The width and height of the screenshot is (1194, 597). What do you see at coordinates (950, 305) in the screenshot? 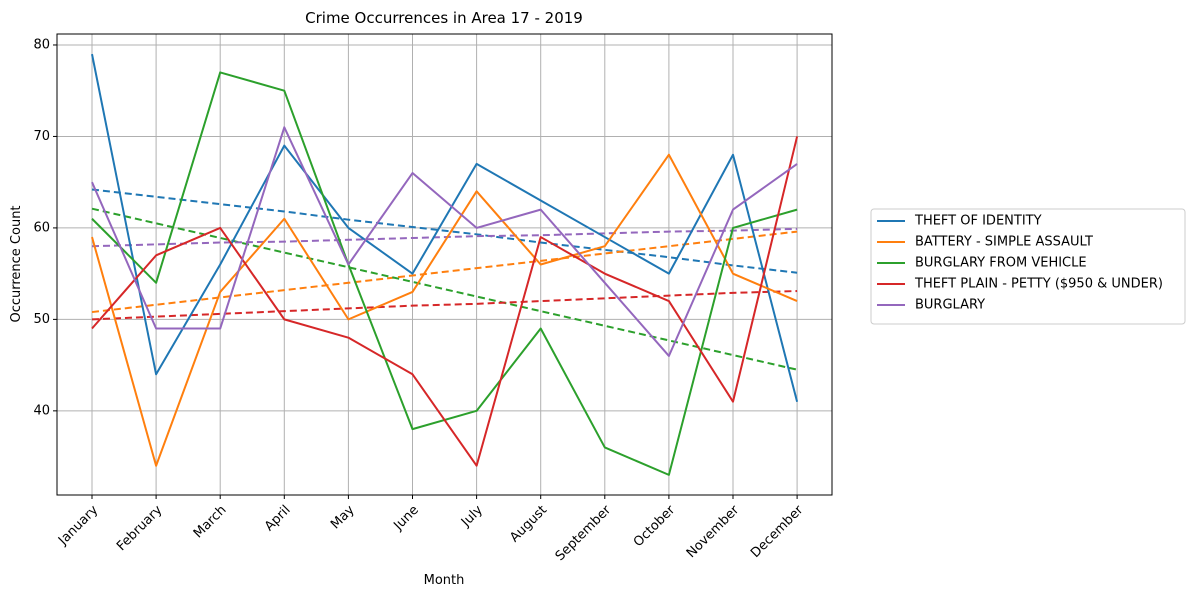
I see `legend-label: BURGLARY` at bounding box center [950, 305].